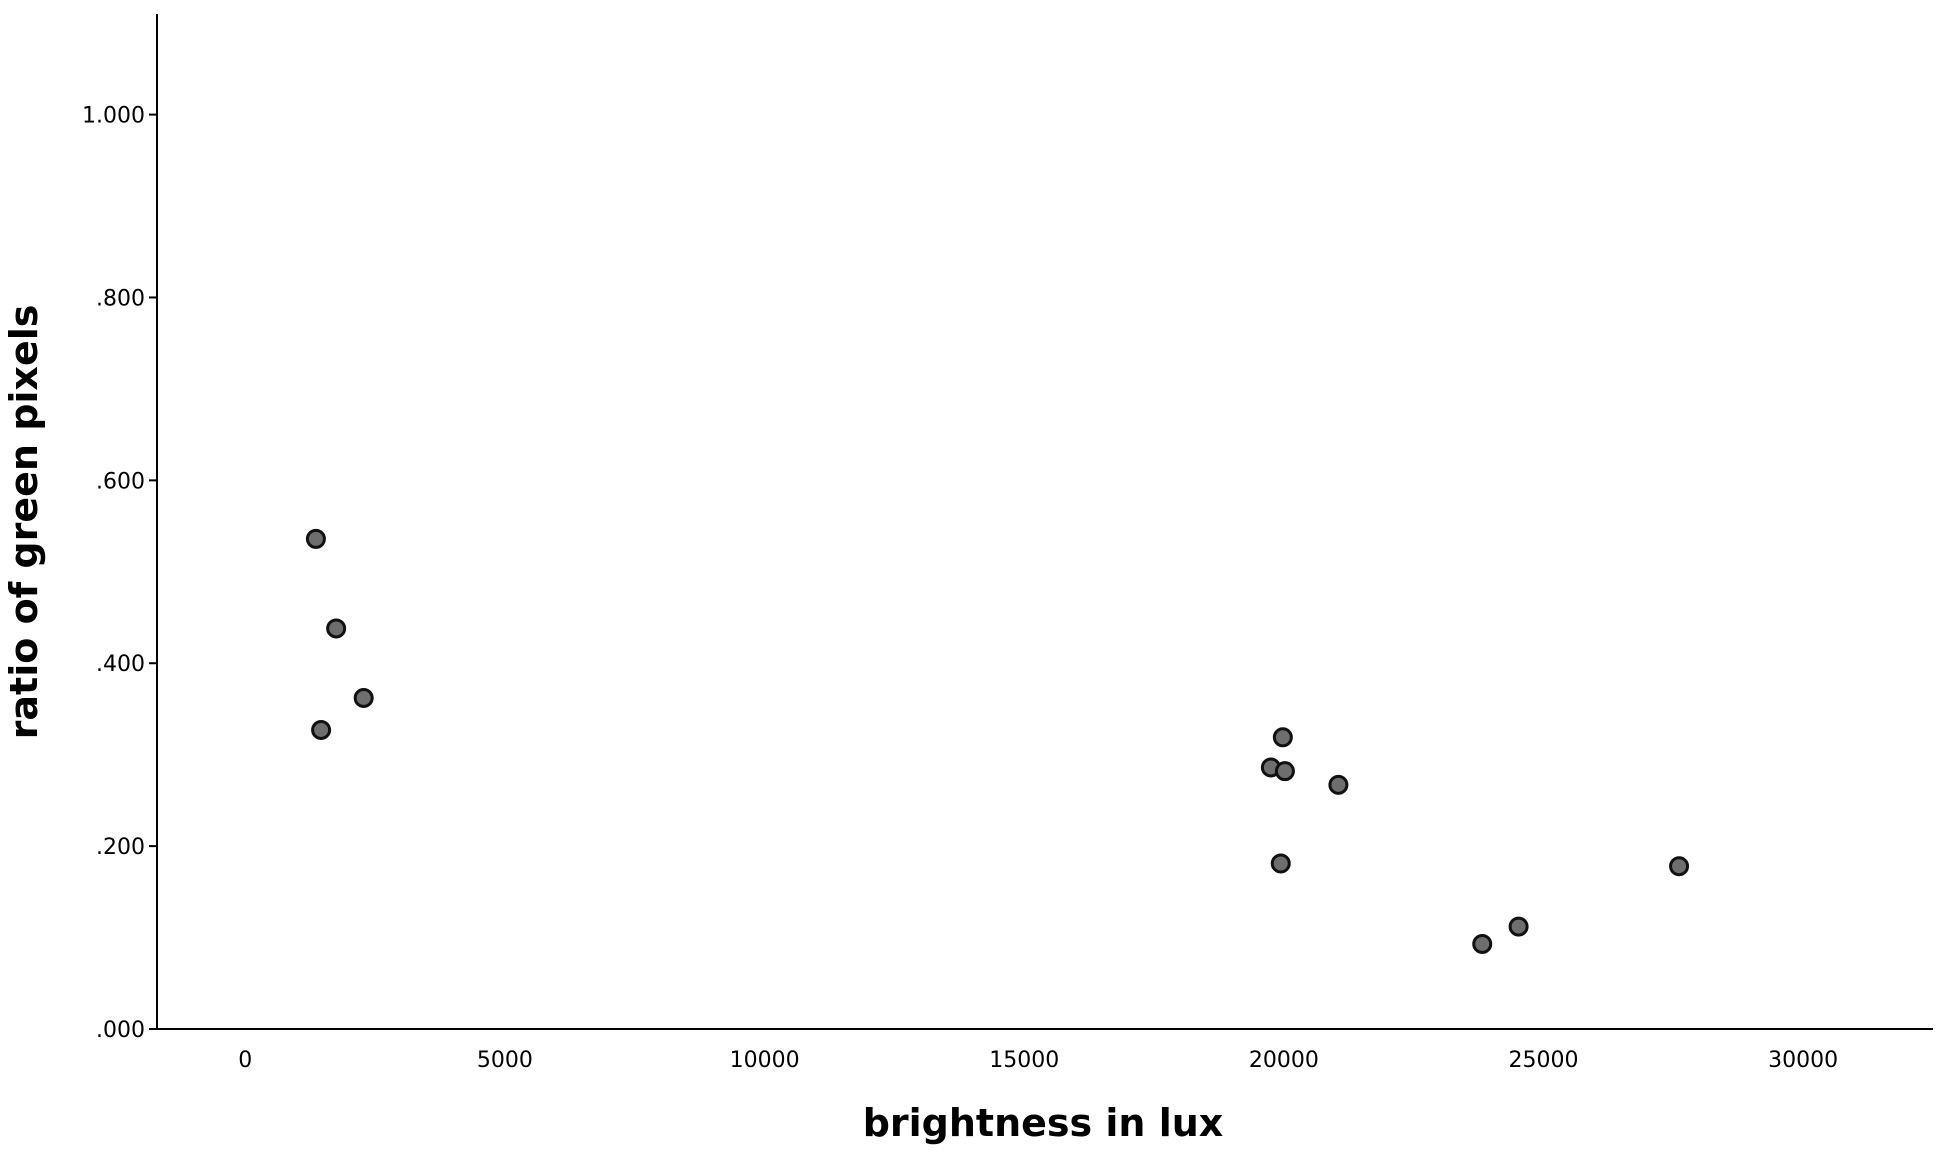 The height and width of the screenshot is (1161, 1948). Describe the element at coordinates (24, 522) in the screenshot. I see `y-axis-title: ratio of green pixels` at that location.